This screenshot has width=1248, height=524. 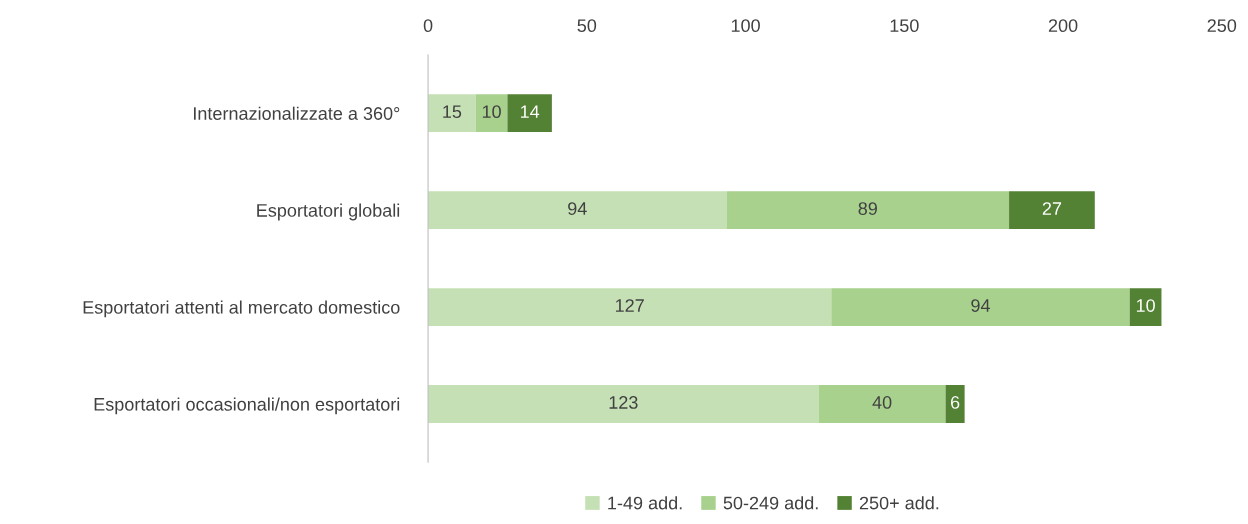 I want to click on data-label: 15, so click(x=452, y=112).